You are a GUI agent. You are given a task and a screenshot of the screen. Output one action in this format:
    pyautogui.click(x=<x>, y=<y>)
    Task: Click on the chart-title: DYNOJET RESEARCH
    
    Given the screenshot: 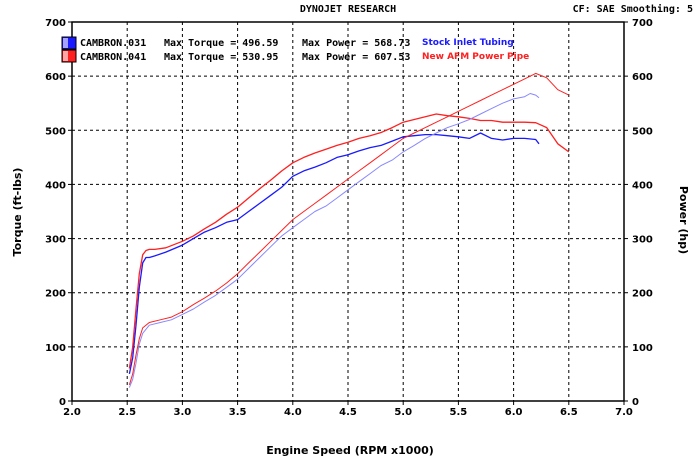 What is the action you would take?
    pyautogui.click(x=348, y=9)
    